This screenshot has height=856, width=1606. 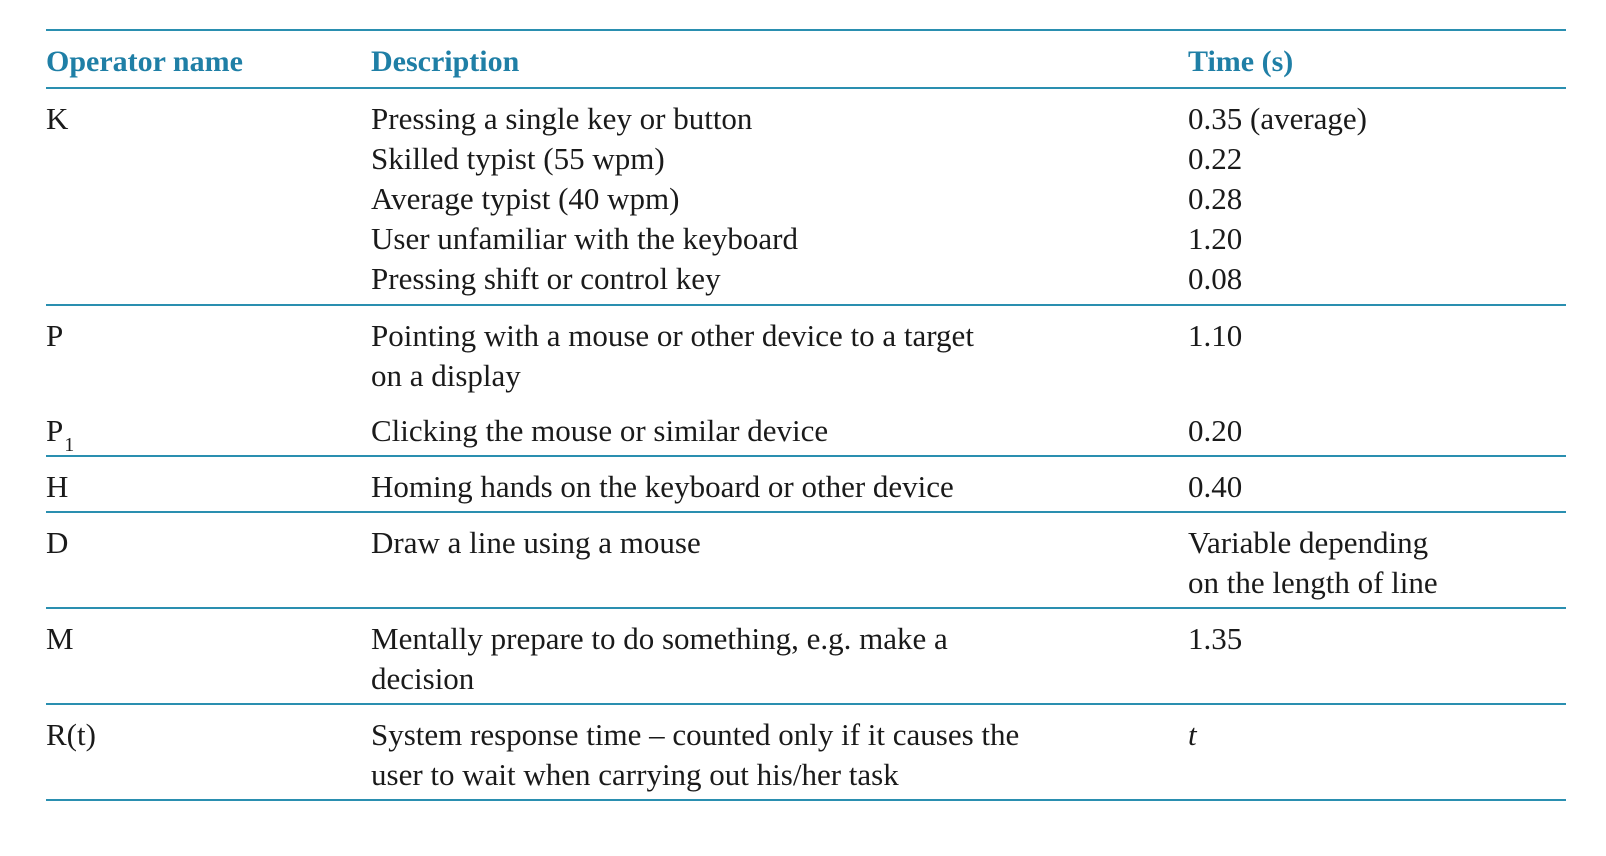 What do you see at coordinates (1278, 118) in the screenshot?
I see `time-k-1: 0.35 (average)` at bounding box center [1278, 118].